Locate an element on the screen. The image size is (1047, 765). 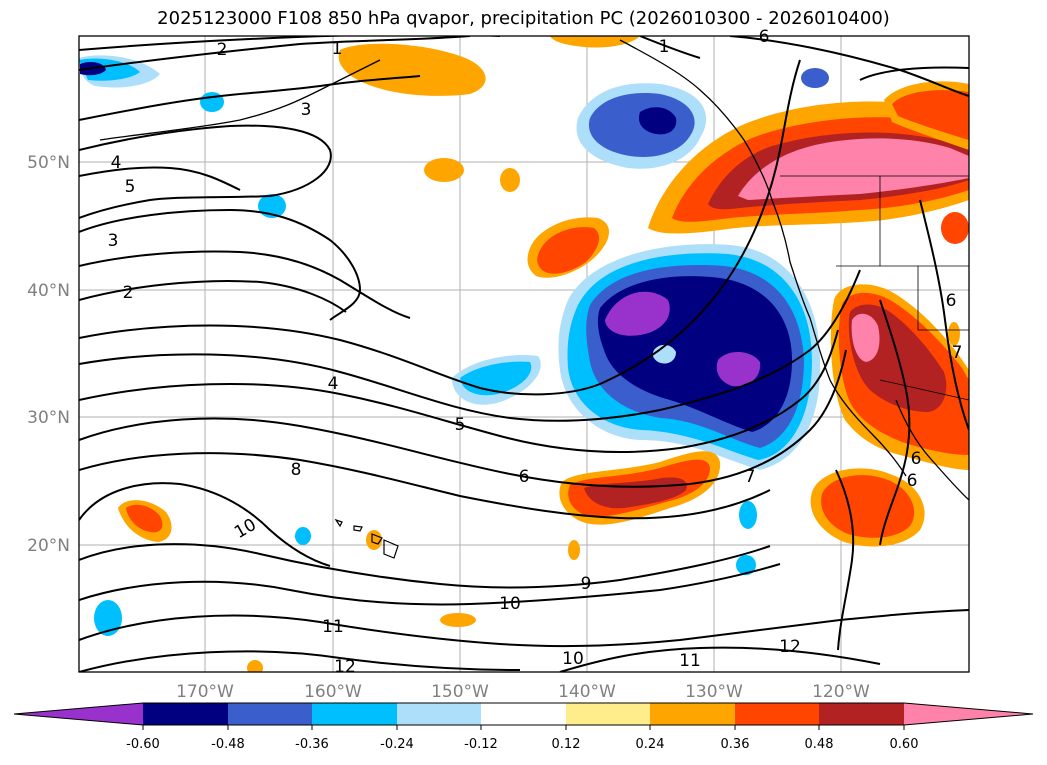
contour-label: 9 is located at coordinates (586, 584).